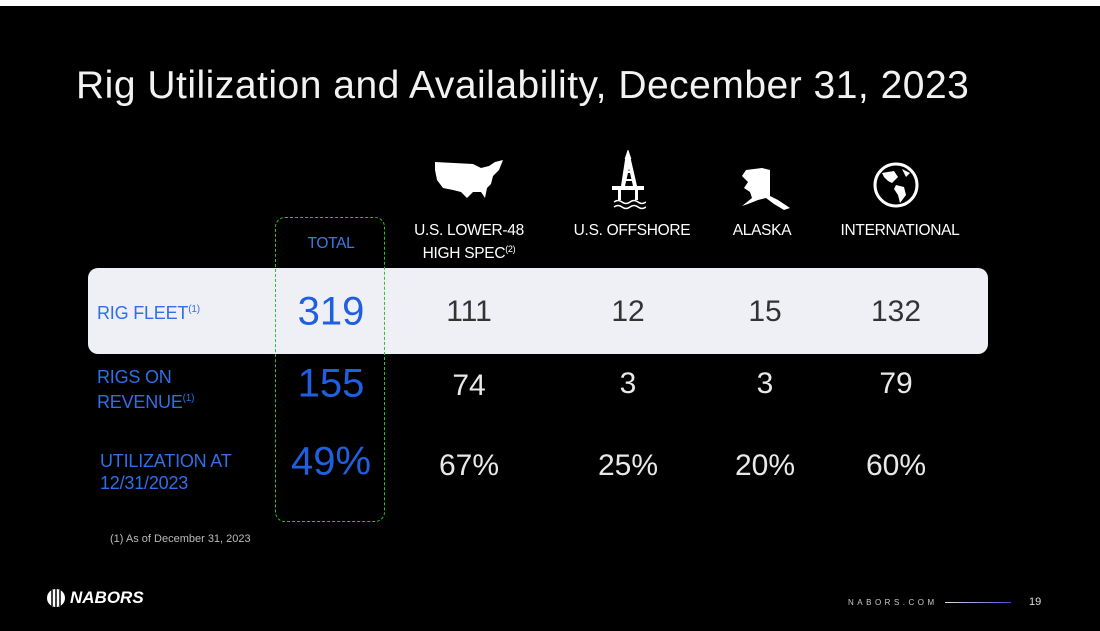 This screenshot has height=631, width=1100. I want to click on rig-fleet-lower48: 111, so click(469, 311).